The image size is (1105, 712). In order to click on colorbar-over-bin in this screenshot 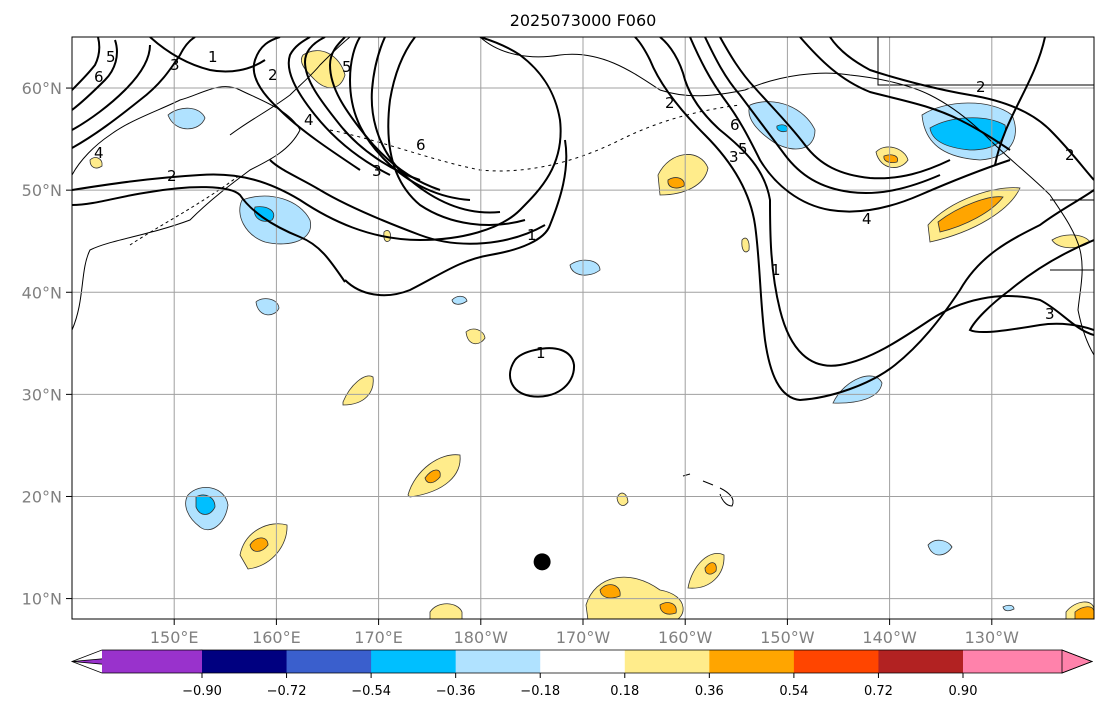, I will do `click(1012, 661)`.